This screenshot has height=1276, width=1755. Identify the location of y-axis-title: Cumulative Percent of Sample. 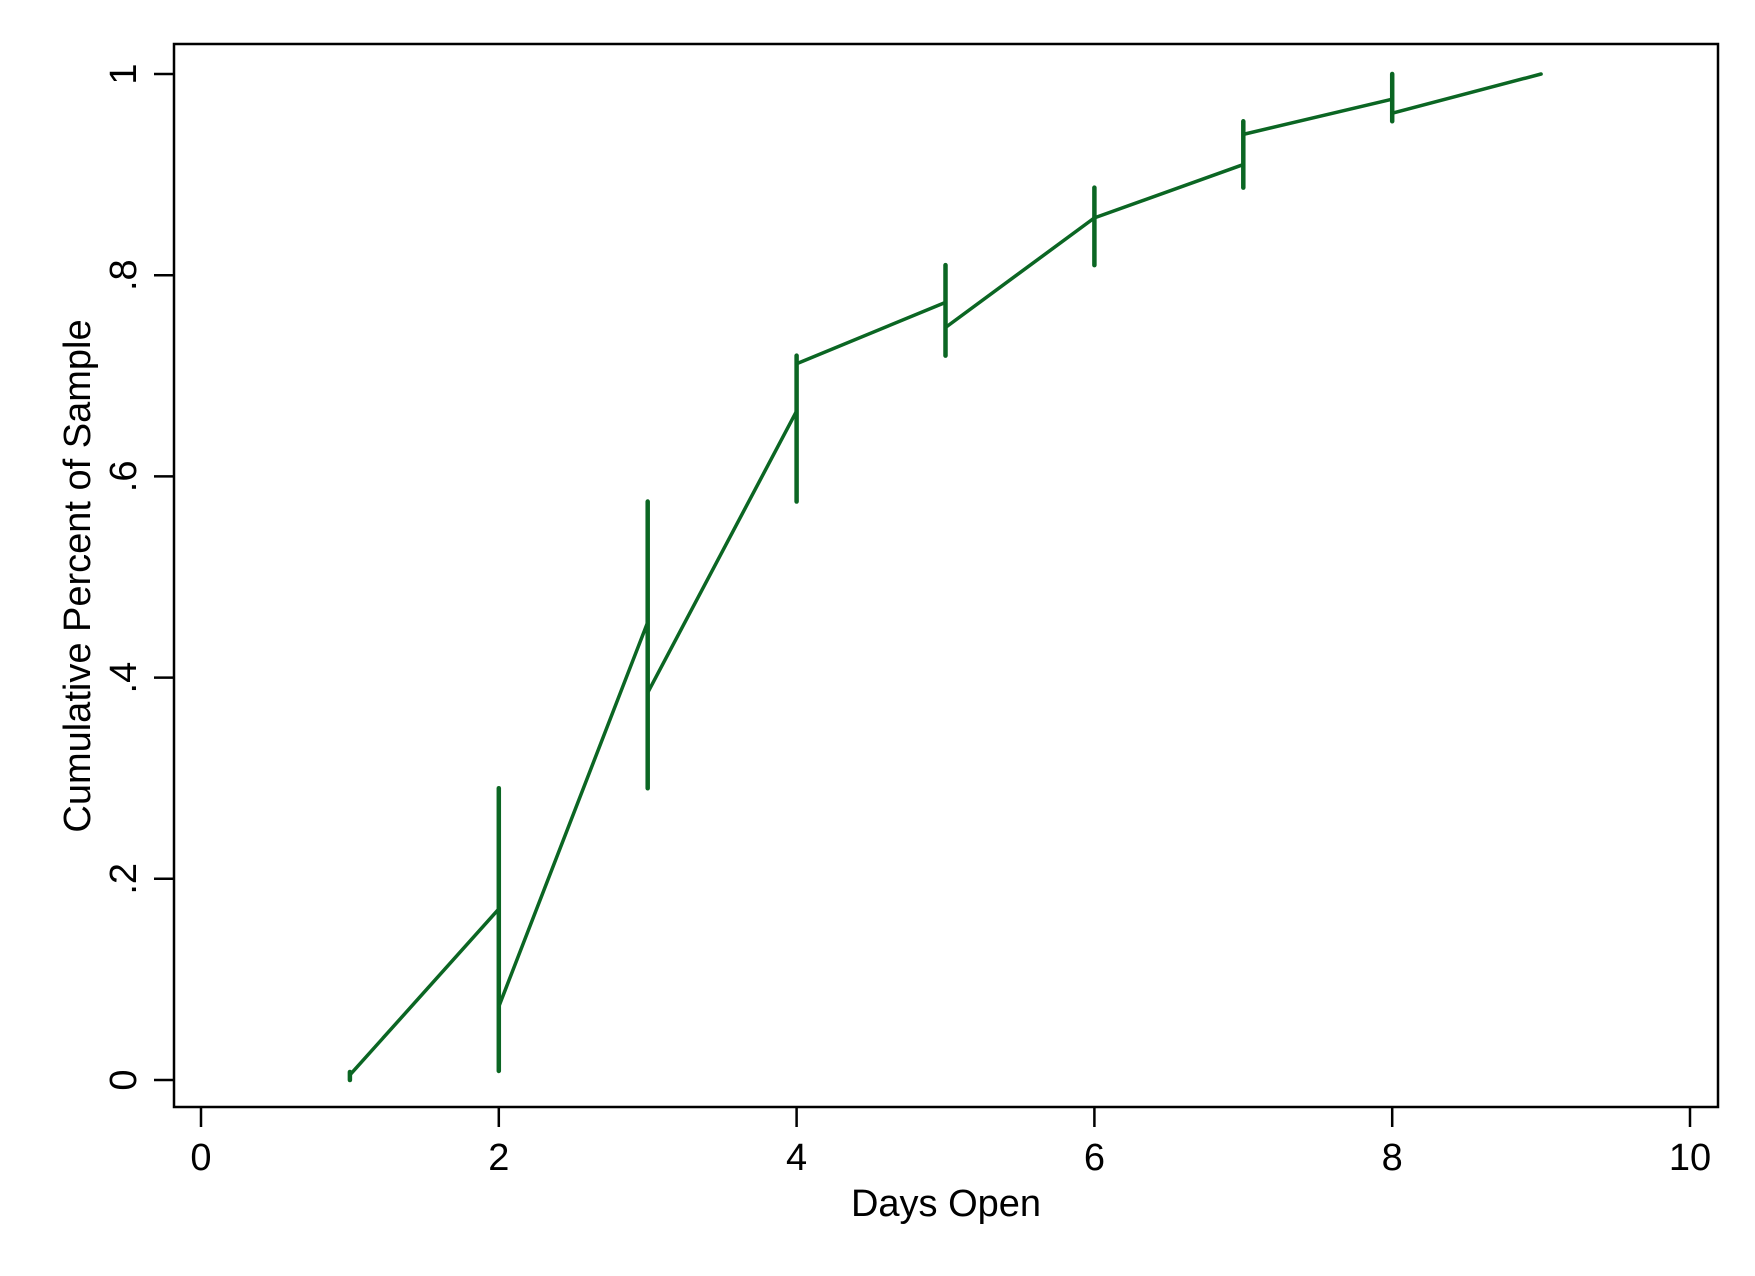
(78, 575).